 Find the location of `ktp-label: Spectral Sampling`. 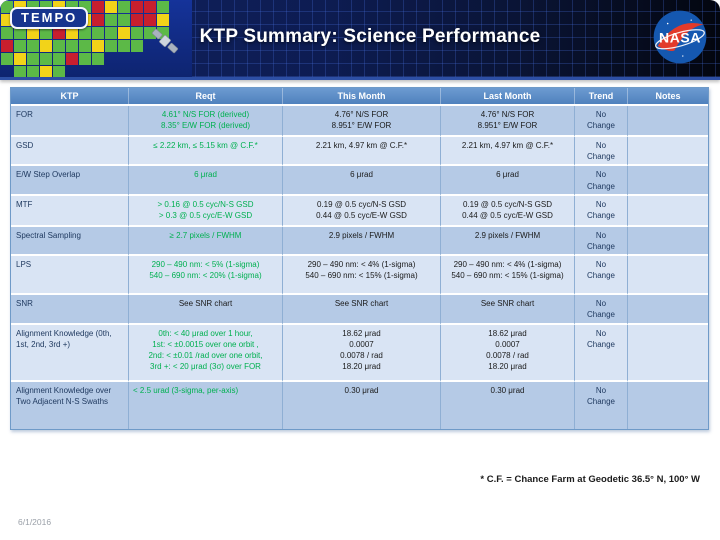

ktp-label: Spectral Sampling is located at coordinates (48, 235).